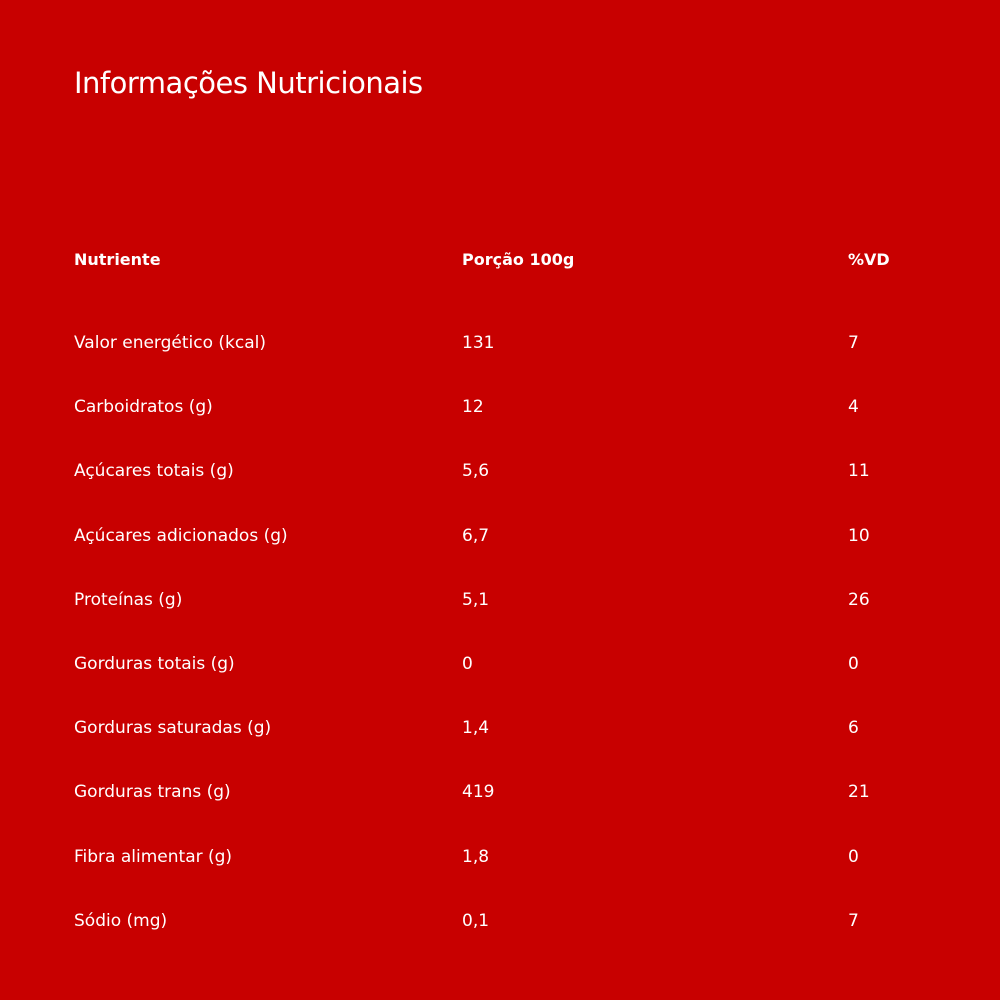 This screenshot has width=1000, height=1000. I want to click on table-cell: Proteínas (g), so click(128, 599).